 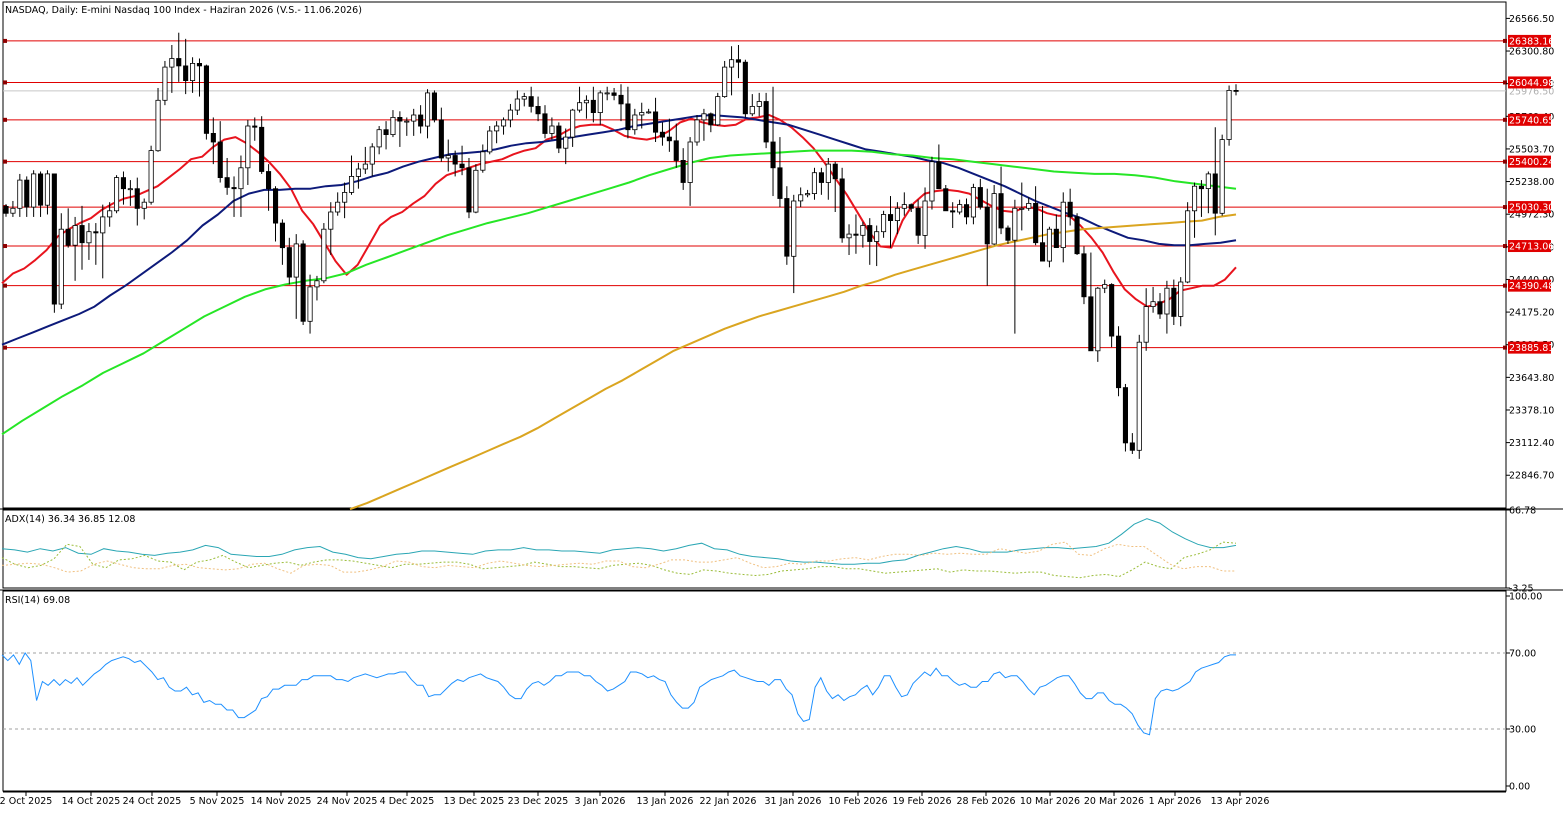 I want to click on current-price-label: 25976.50, so click(x=1531, y=91).